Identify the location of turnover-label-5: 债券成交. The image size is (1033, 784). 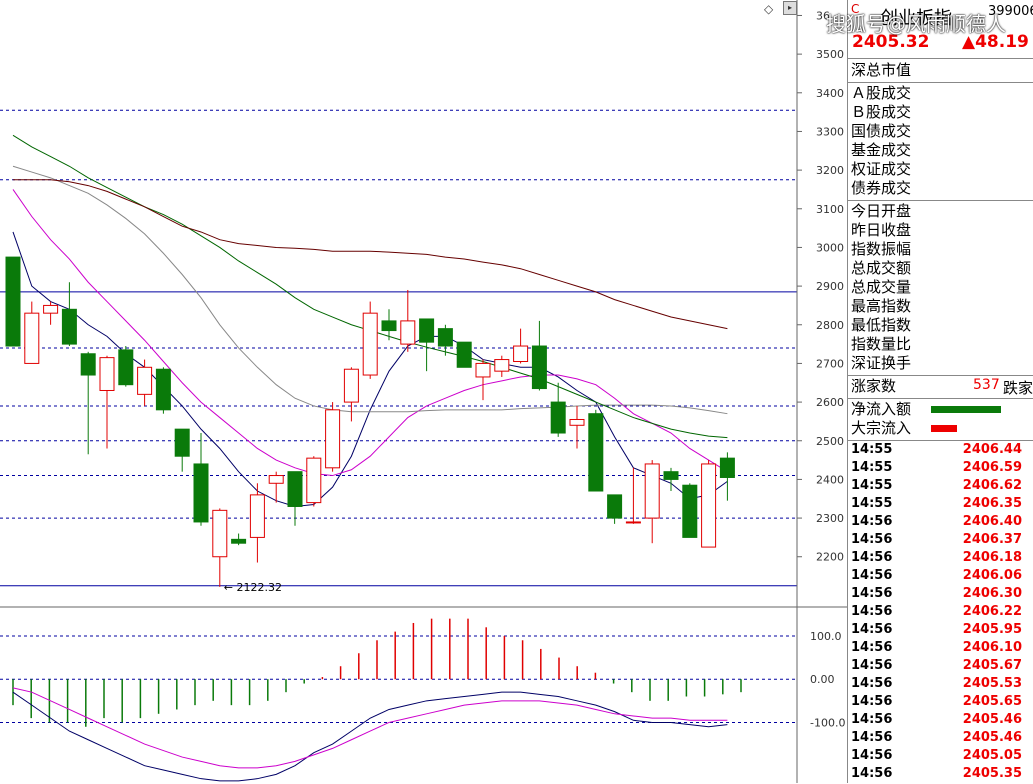
(881, 188).